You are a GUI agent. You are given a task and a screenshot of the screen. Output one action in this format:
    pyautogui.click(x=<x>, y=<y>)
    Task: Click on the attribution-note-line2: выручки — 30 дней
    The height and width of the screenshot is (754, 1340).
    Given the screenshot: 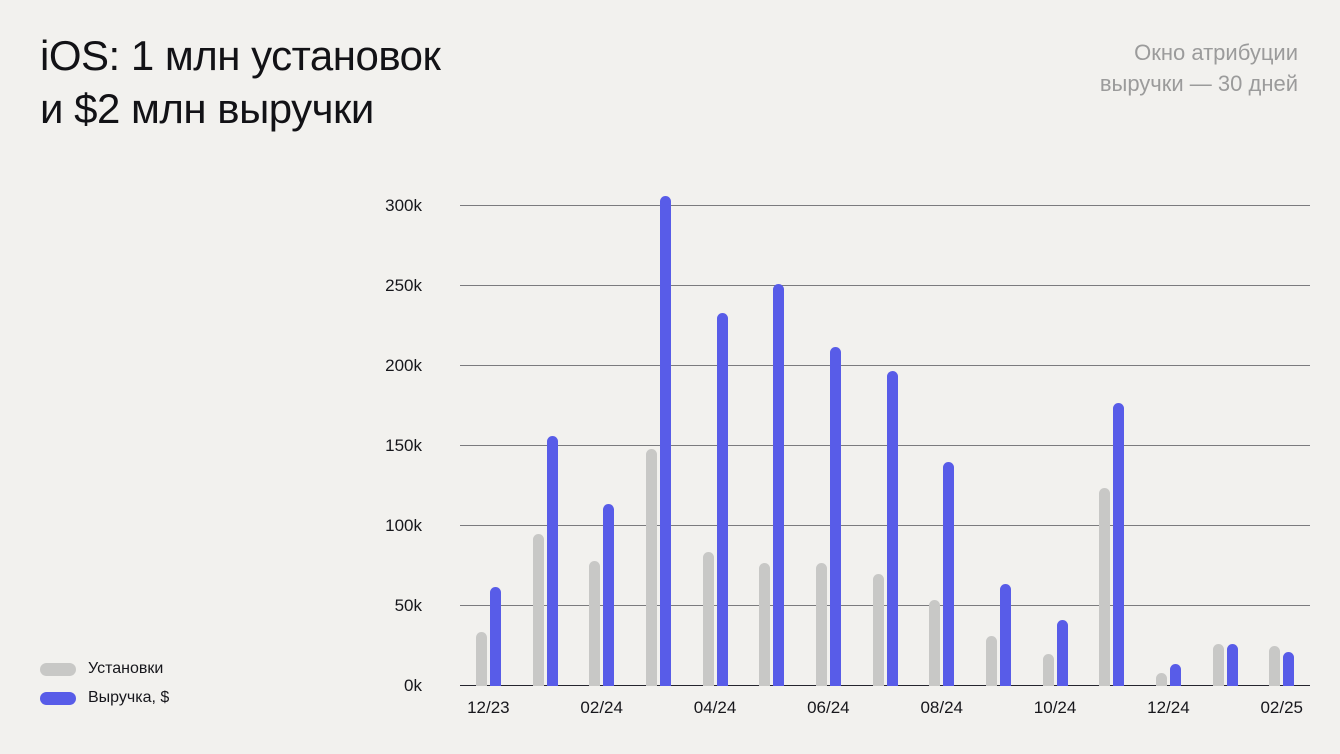 What is the action you would take?
    pyautogui.click(x=1198, y=83)
    